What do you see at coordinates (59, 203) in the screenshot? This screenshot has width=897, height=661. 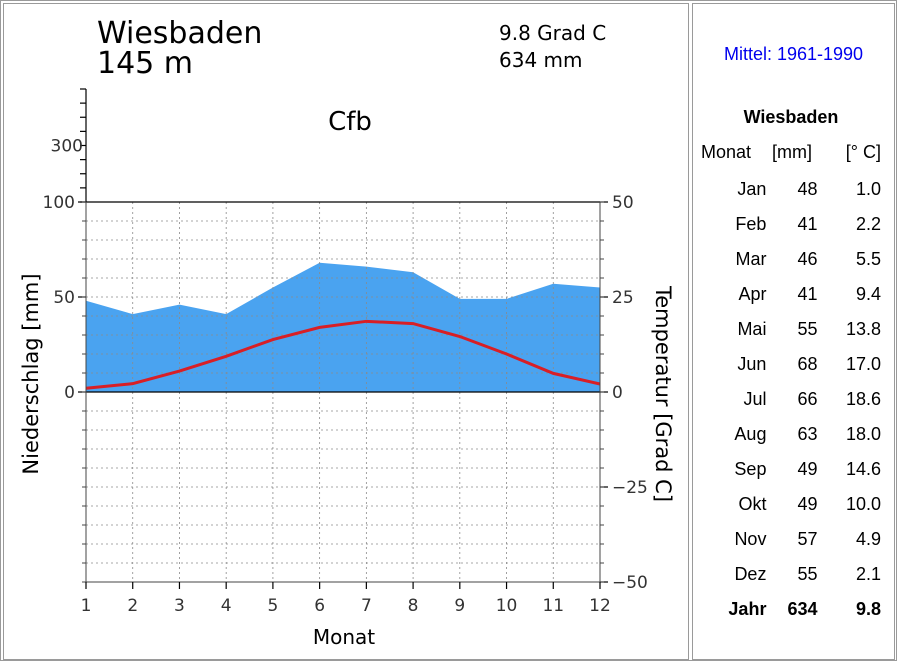 I see `y-left-tick-label: 100` at bounding box center [59, 203].